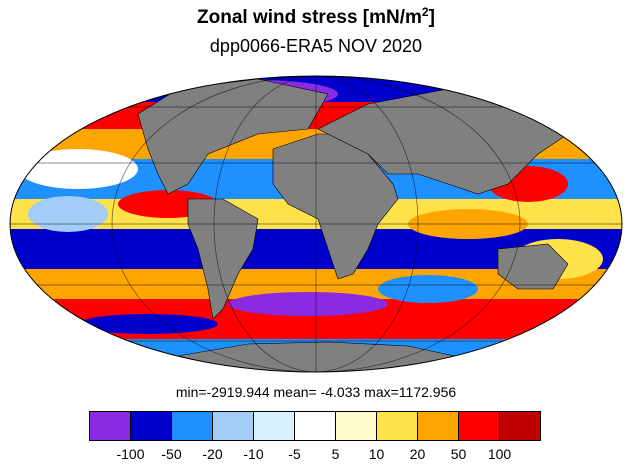 The height and width of the screenshot is (468, 632). I want to click on colorbar-tick-label: 5, so click(335, 454).